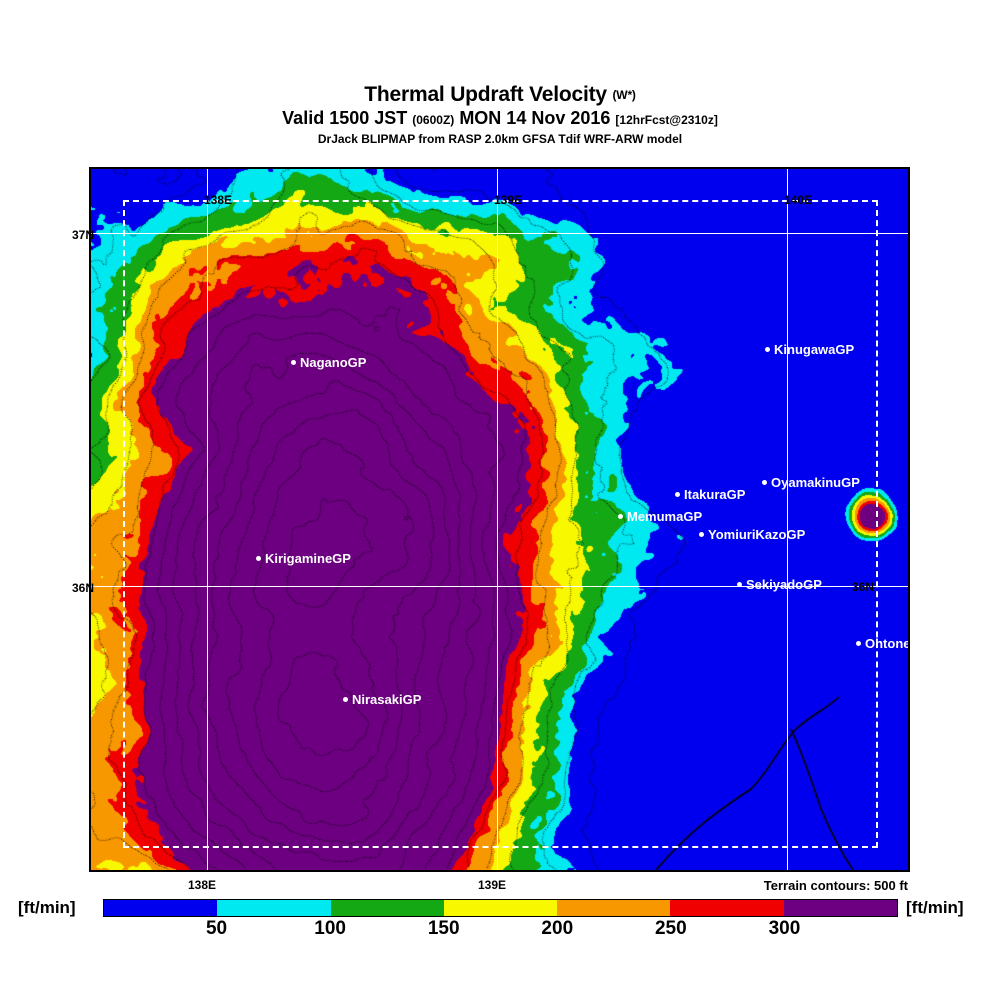  Describe the element at coordinates (710, 494) in the screenshot. I see `station-marker-itakura: ItakuraGP` at that location.